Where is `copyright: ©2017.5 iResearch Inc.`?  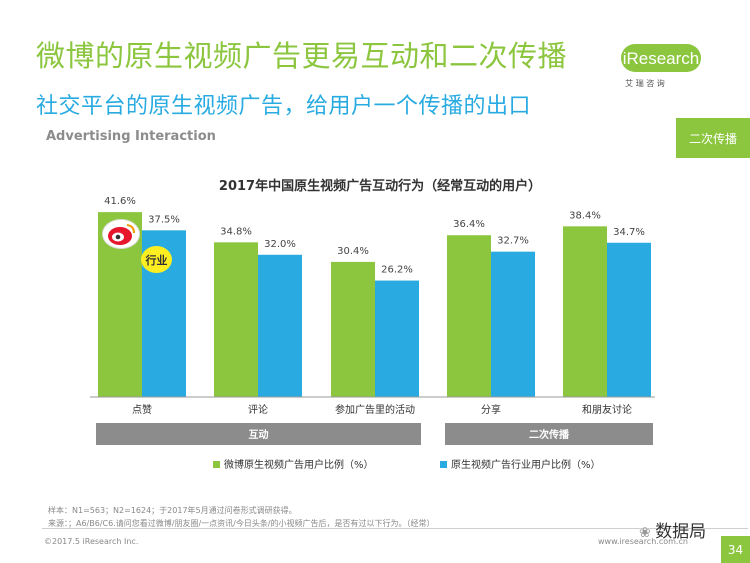
copyright: ©2017.5 iResearch Inc. is located at coordinates (91, 541).